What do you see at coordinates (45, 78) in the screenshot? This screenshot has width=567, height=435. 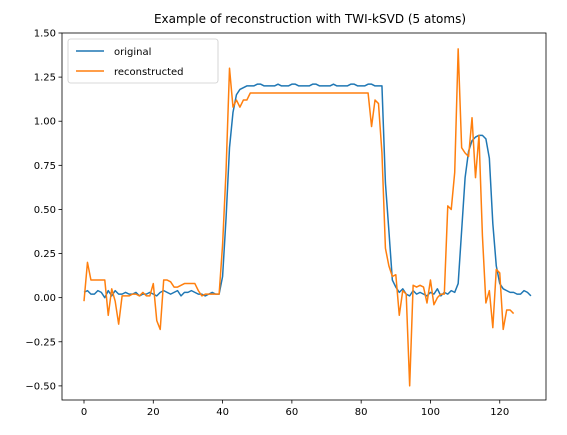 I see `y-tick-label: 1.25` at bounding box center [45, 78].